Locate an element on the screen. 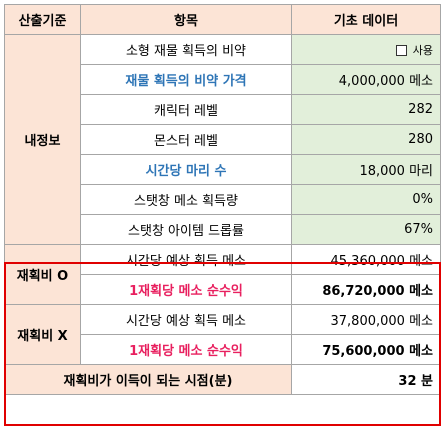 This screenshot has width=448, height=433. table-row: 1재획당 메소 순수익 75,600,000 메소 is located at coordinates (223, 349).